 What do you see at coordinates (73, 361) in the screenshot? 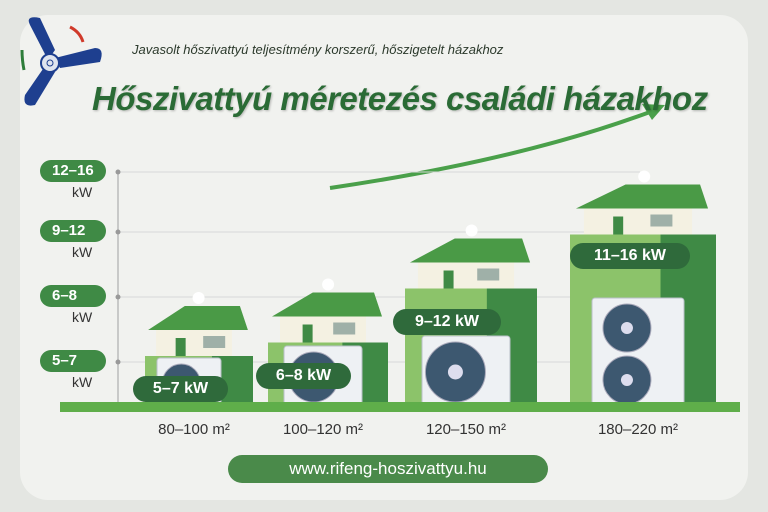
I see `y-tick-label: 5–7` at bounding box center [73, 361].